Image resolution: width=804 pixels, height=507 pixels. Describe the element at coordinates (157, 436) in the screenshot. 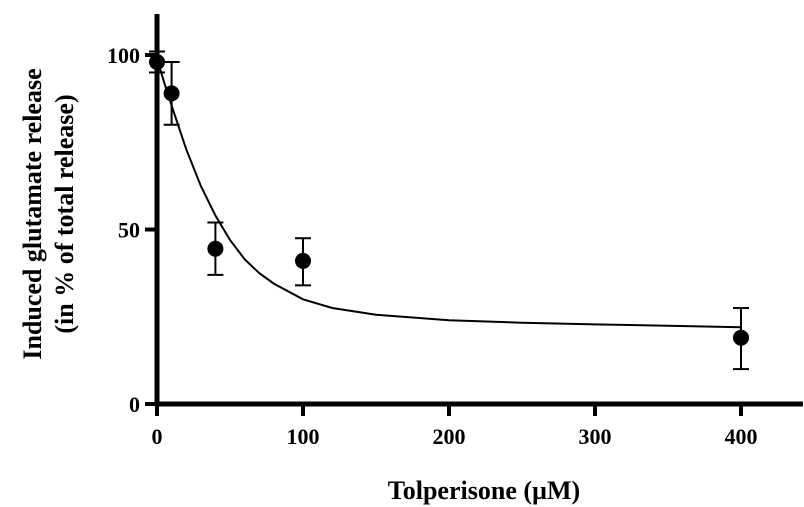

I see `x-tick-label: 0` at that location.